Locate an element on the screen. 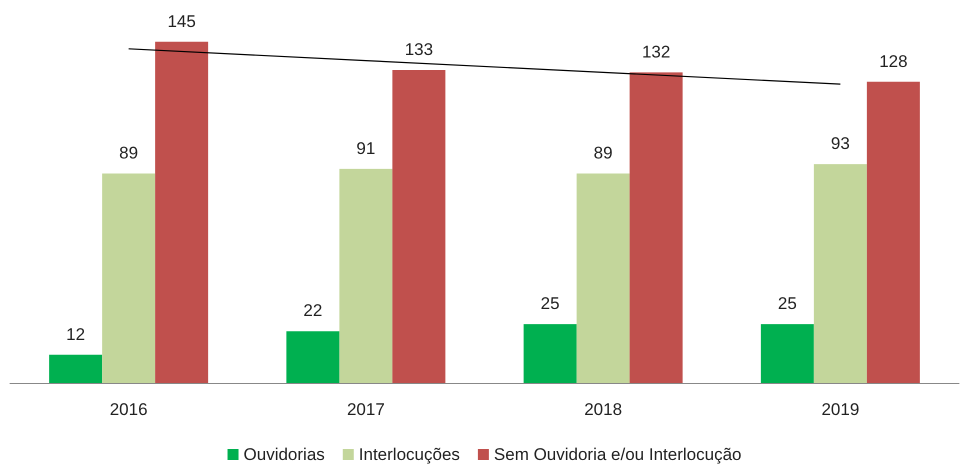 The image size is (969, 468). data-label: 128 is located at coordinates (893, 61).